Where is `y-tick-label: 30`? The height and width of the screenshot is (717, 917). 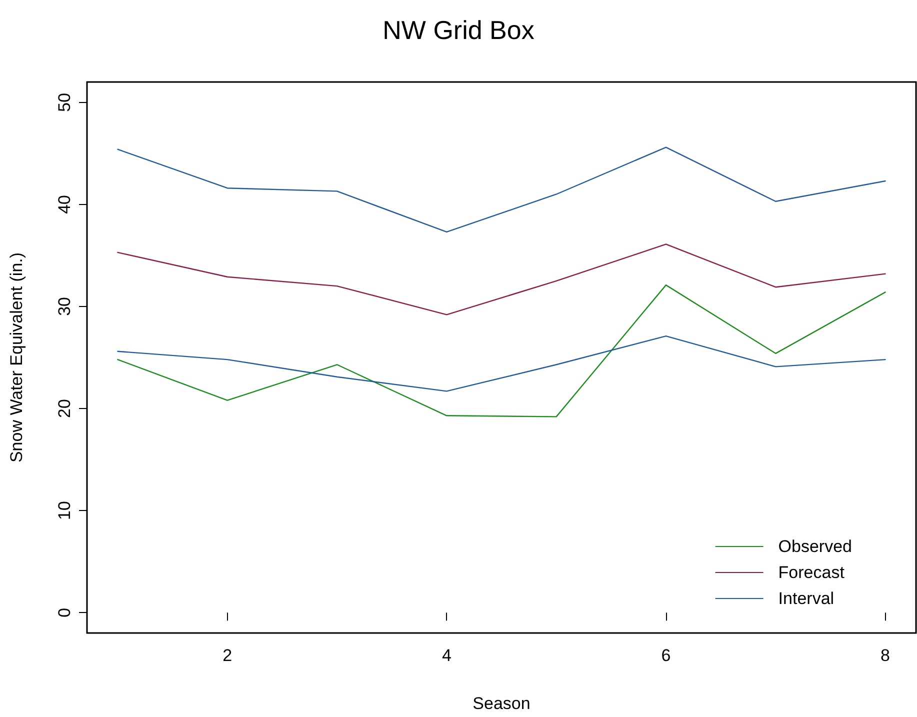 y-tick-label: 30 is located at coordinates (64, 306).